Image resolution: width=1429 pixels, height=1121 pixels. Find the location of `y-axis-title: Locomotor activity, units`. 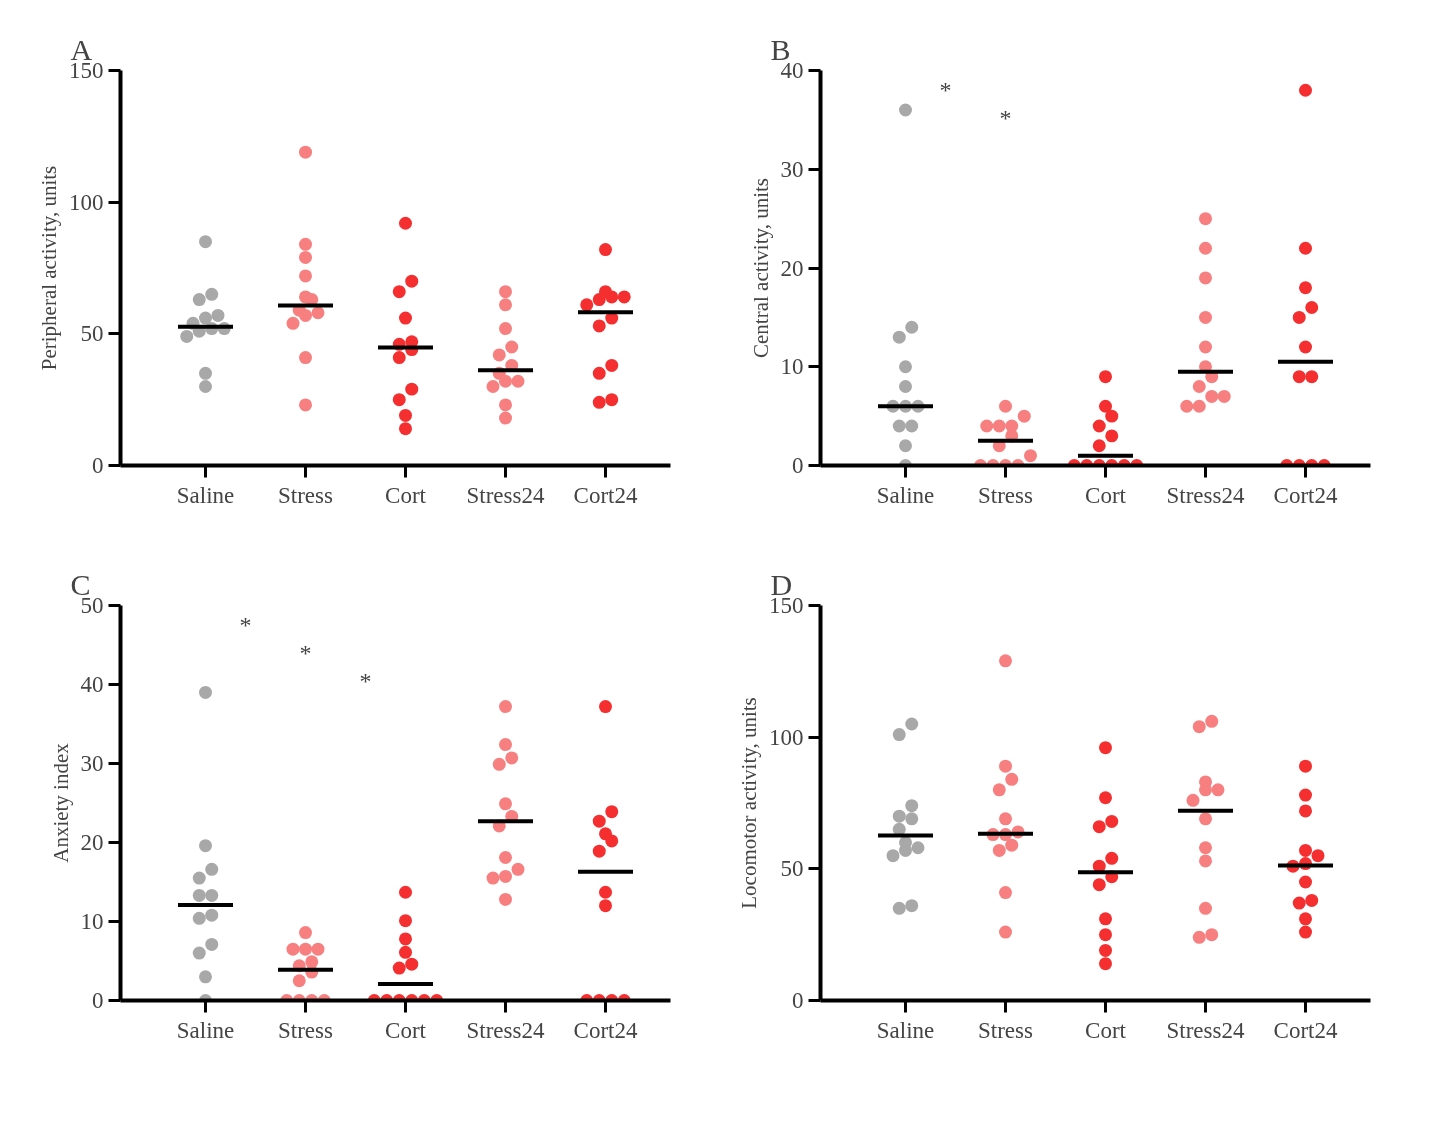

y-axis-title: Locomotor activity, units is located at coordinates (749, 803).